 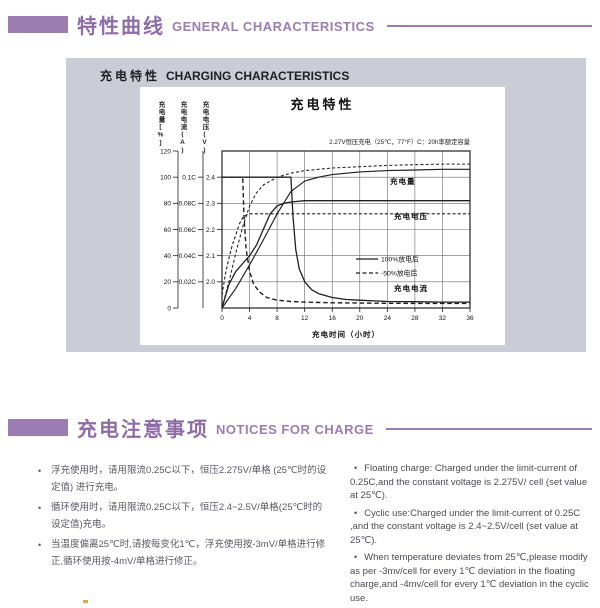 I want to click on panel-title-en: CHARGING CHARACTERISTICS, so click(x=258, y=76).